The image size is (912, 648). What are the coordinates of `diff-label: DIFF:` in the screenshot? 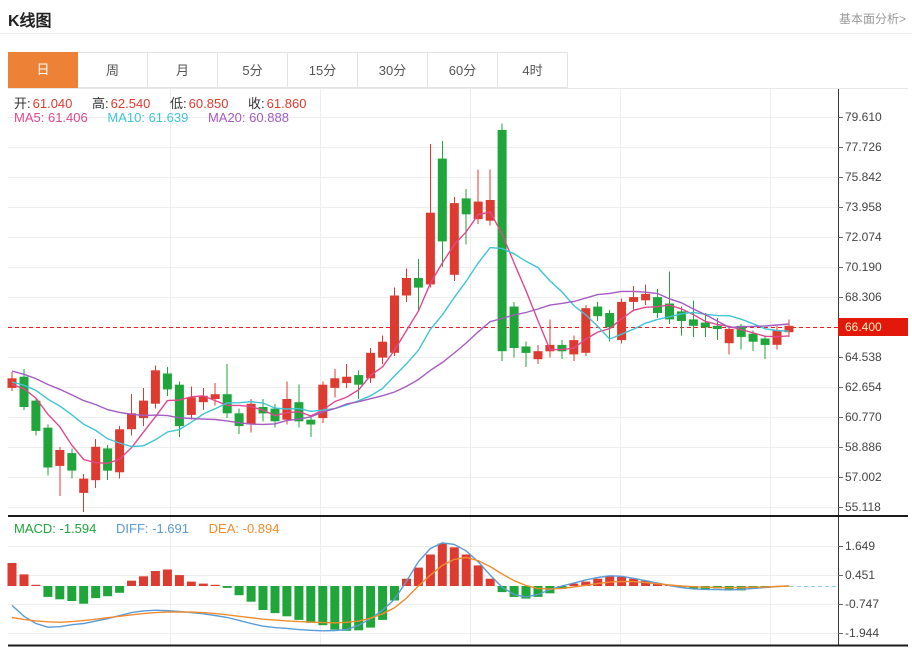 It's located at (132, 528).